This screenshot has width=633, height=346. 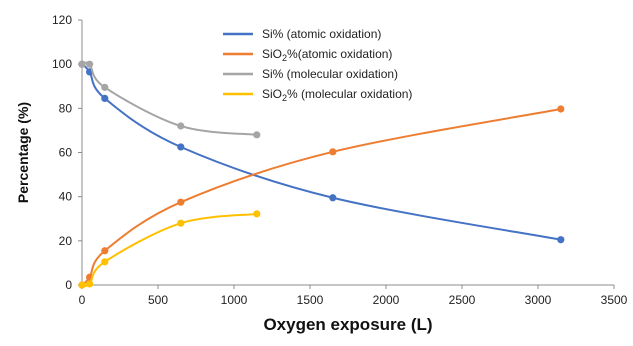 What do you see at coordinates (158, 300) in the screenshot?
I see `x-tick-label: 500` at bounding box center [158, 300].